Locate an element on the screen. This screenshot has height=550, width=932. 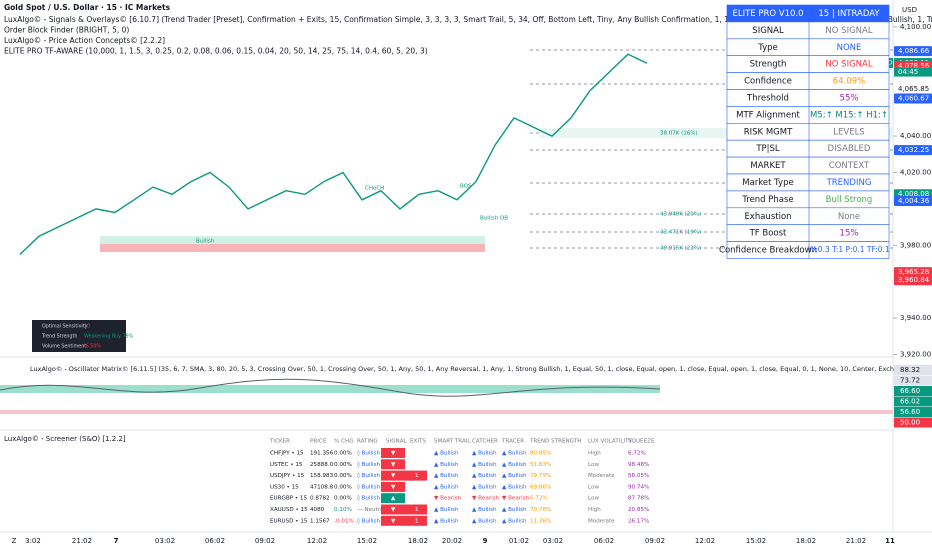
table-label: TF Boost is located at coordinates (768, 234).